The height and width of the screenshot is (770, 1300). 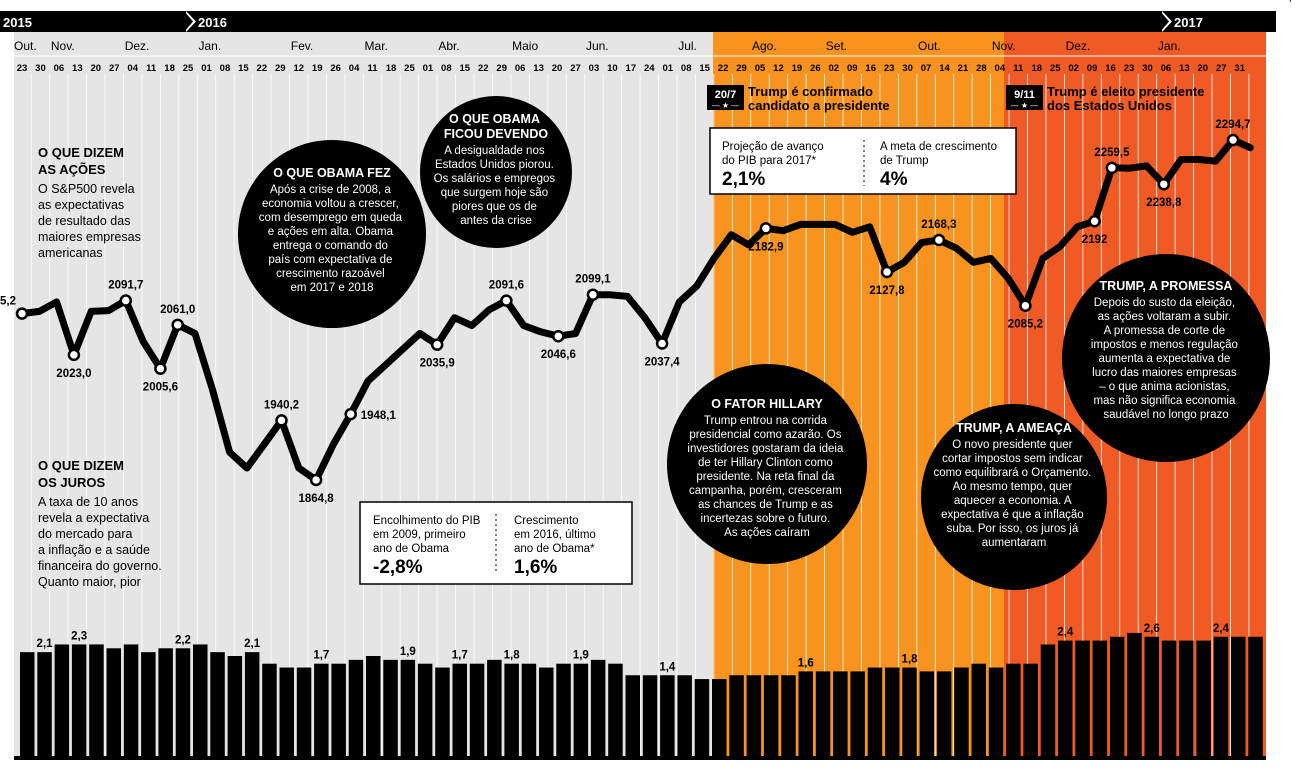 I want to click on year-2016: 2016, so click(x=212, y=22).